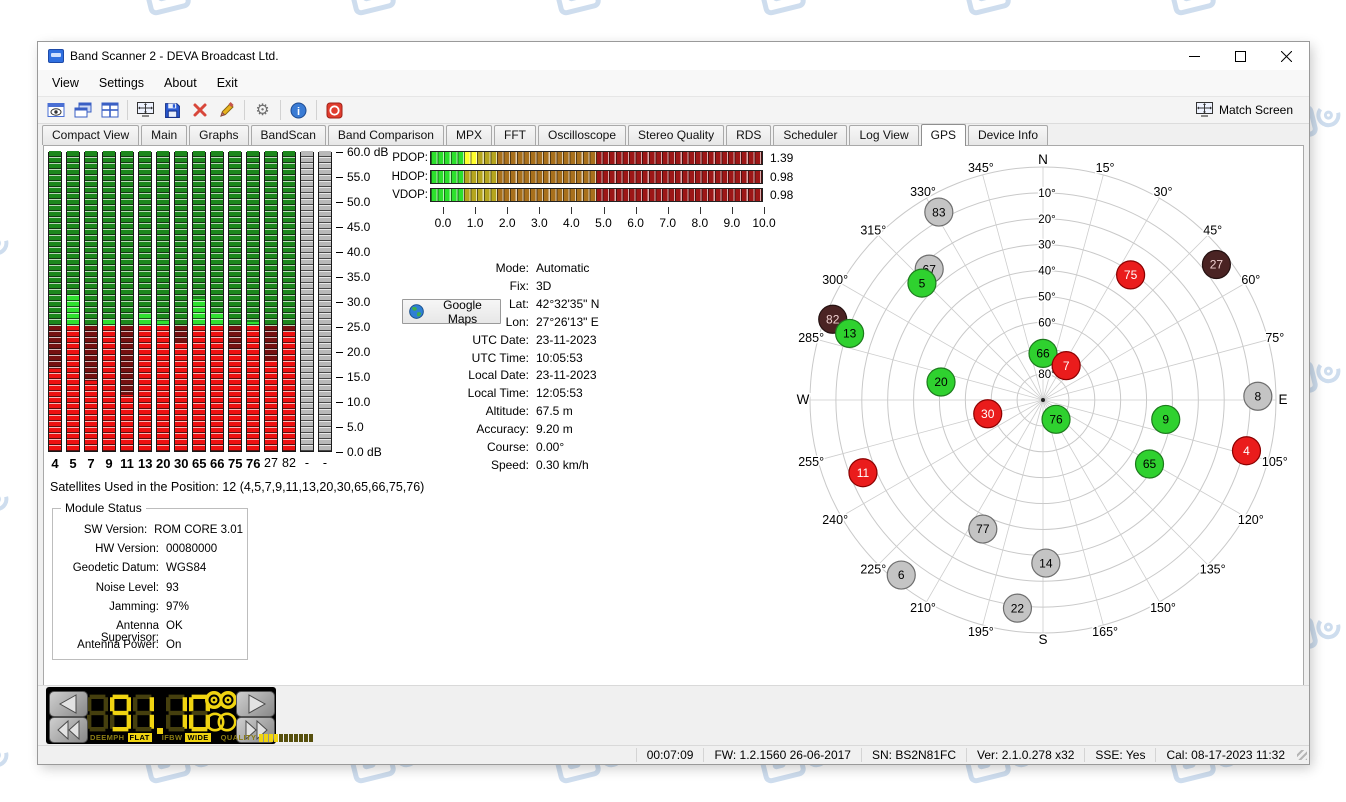 Image resolution: width=1346 pixels, height=802 pixels. Describe the element at coordinates (510, 375) in the screenshot. I see `gps-info-row: Local Date: 23-11-2023` at that location.